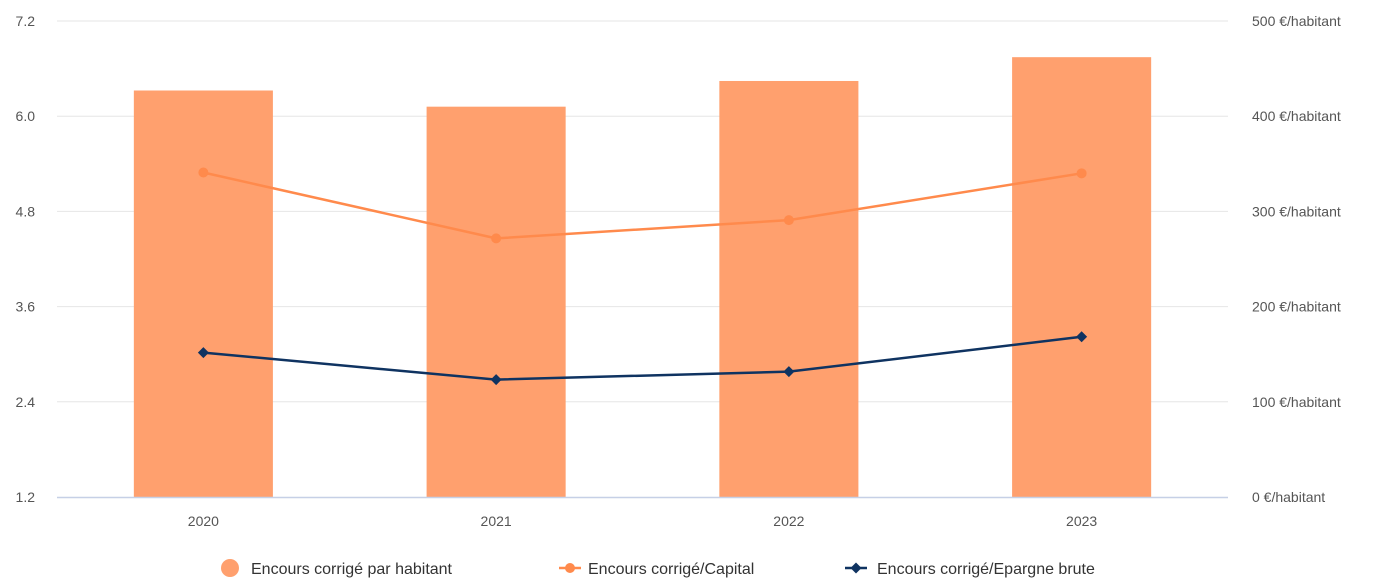  What do you see at coordinates (352, 569) in the screenshot?
I see `legend-label: Encours corrigé par habitant` at bounding box center [352, 569].